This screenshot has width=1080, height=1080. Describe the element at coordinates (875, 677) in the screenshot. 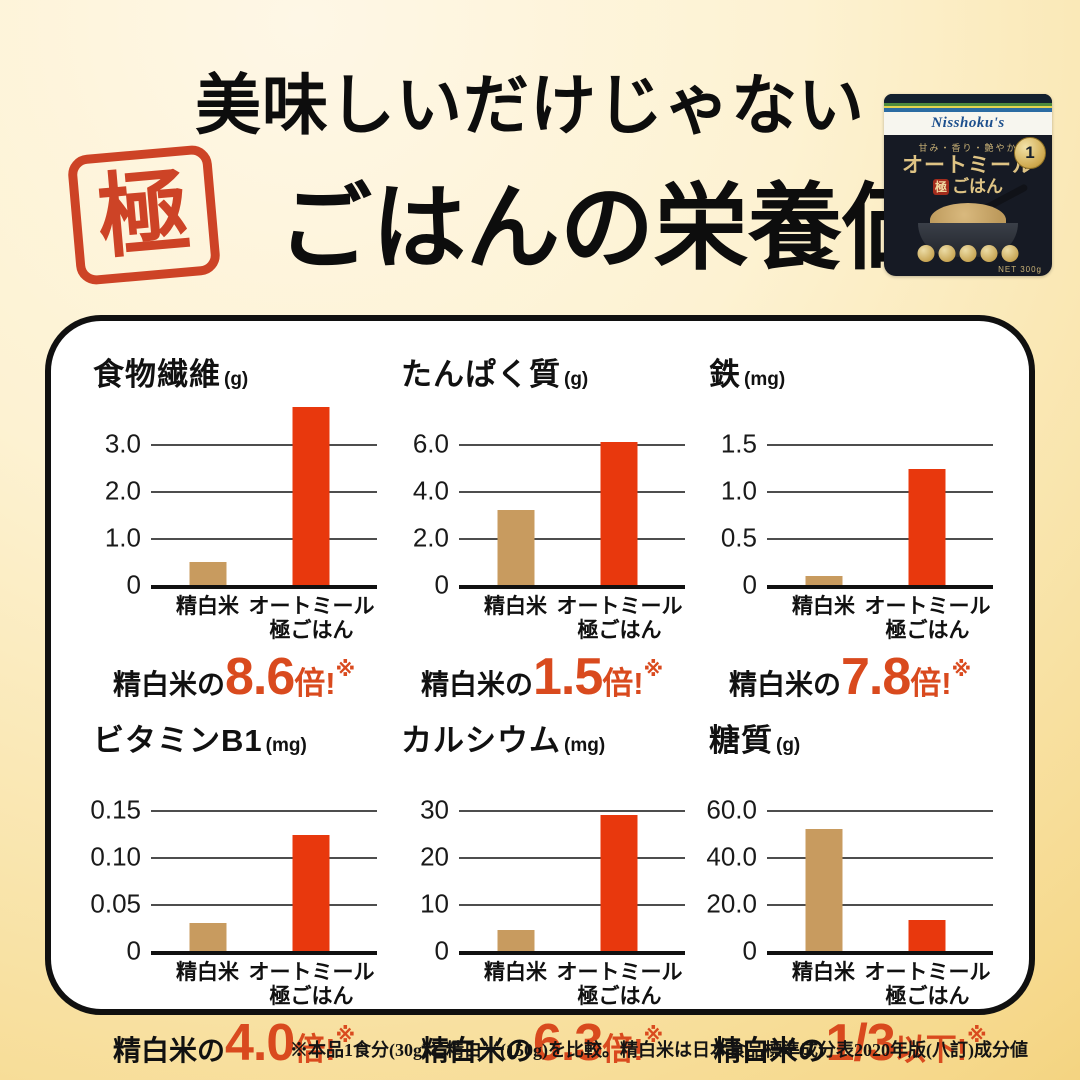

I see `ratio-value: 7.8` at that location.